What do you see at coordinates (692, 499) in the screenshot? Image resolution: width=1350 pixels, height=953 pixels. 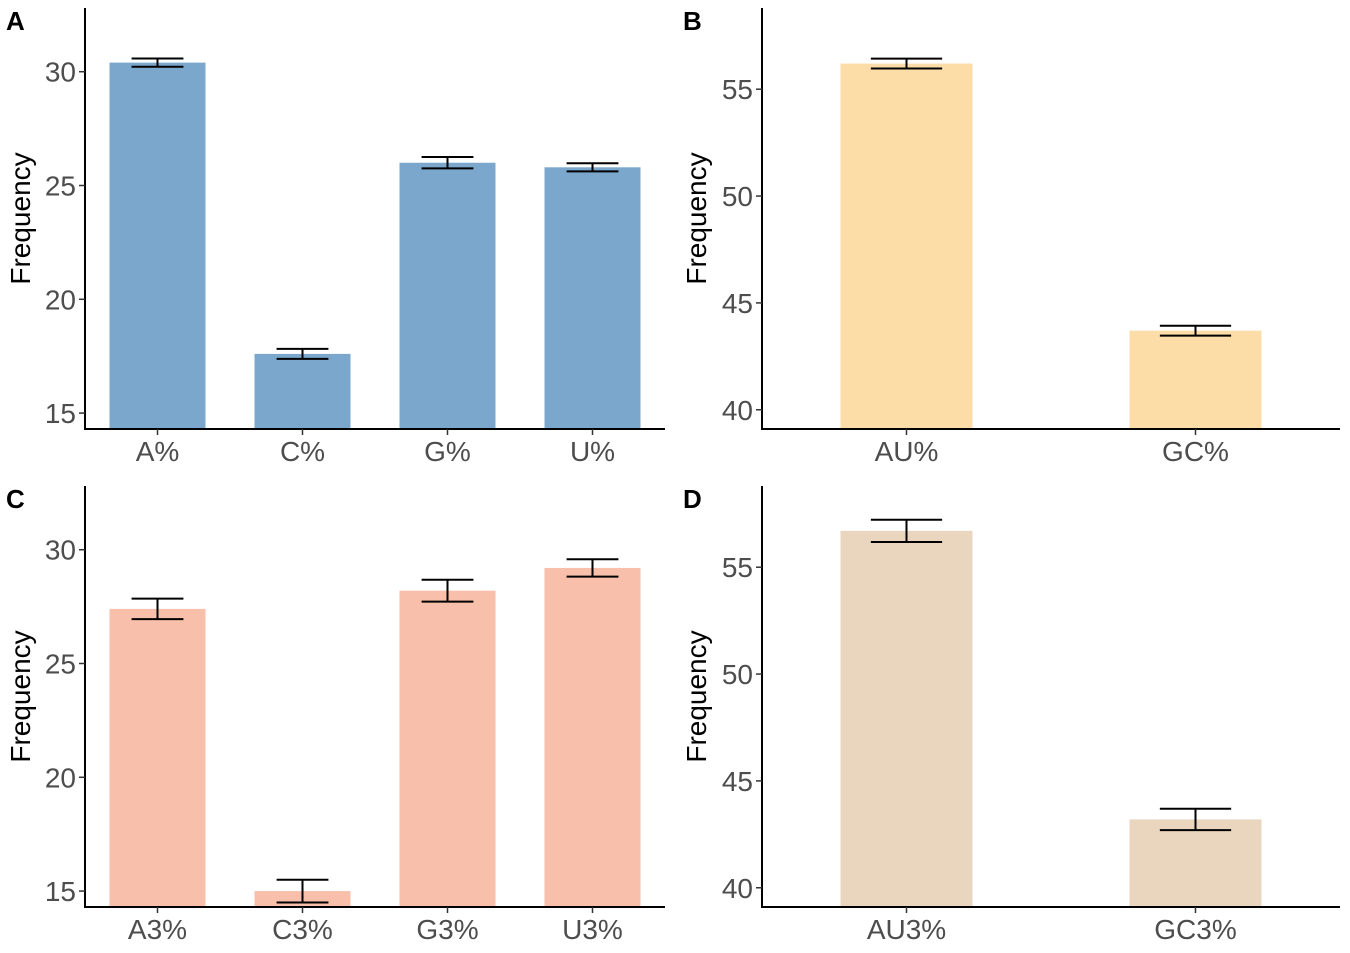 I see `panel-letter-d: D` at bounding box center [692, 499].